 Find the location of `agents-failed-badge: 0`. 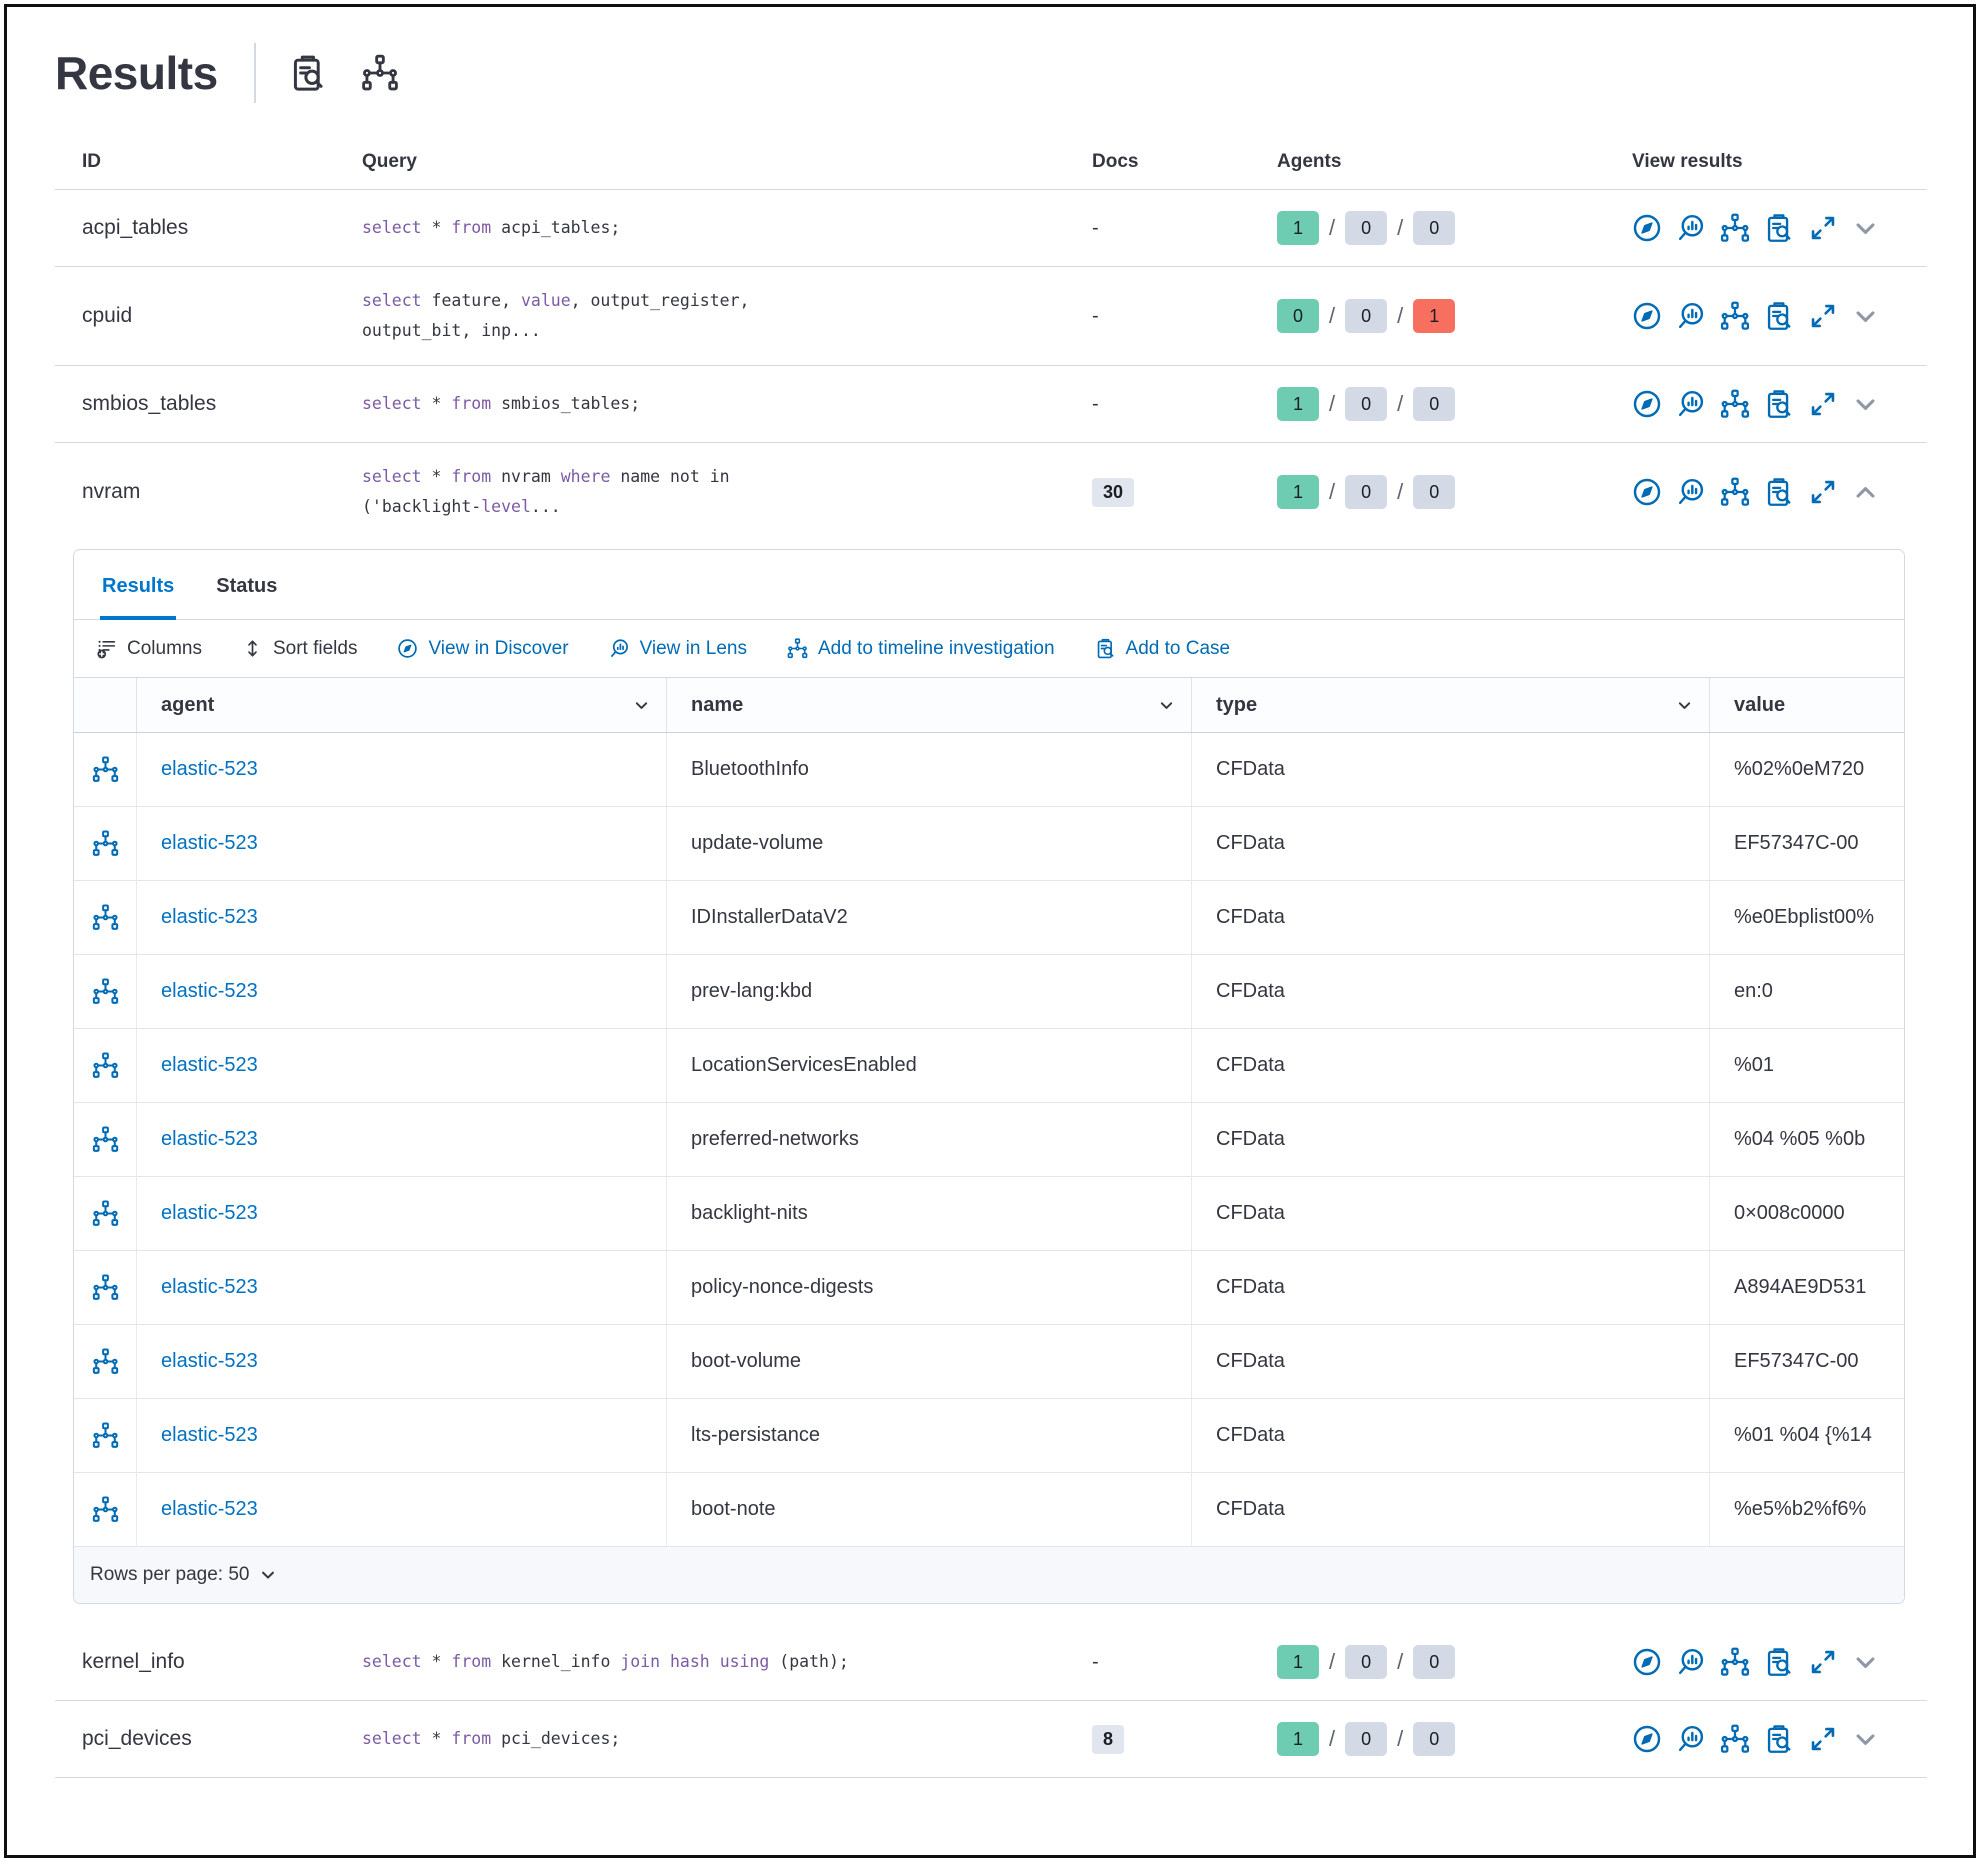

agents-failed-badge: 0 is located at coordinates (1434, 228).